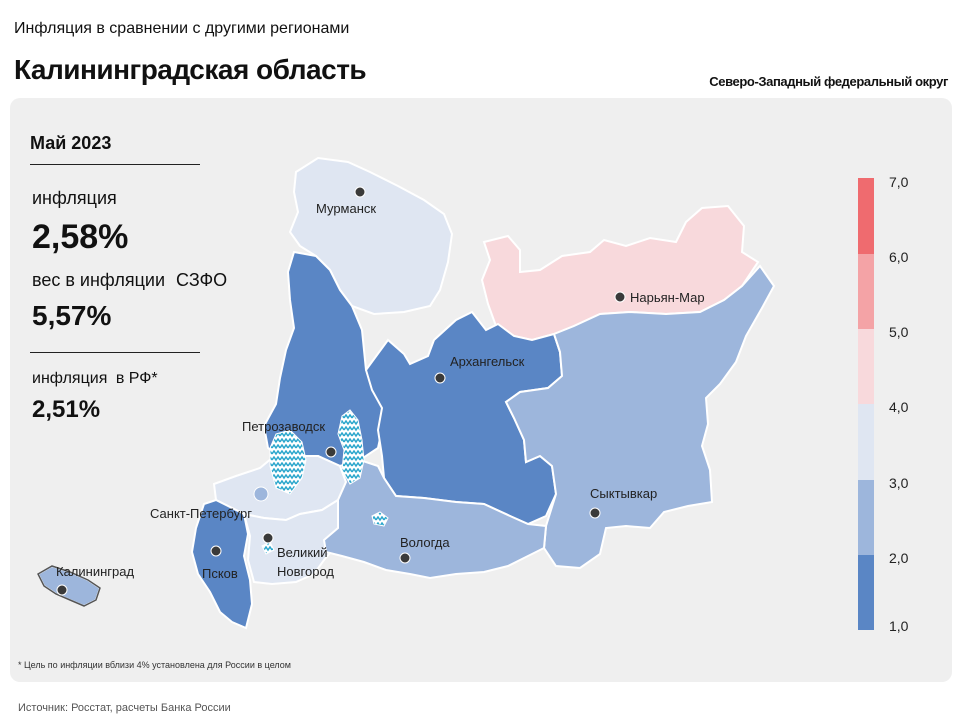  I want to click on city-marker-kaliningrad, so click(62, 590).